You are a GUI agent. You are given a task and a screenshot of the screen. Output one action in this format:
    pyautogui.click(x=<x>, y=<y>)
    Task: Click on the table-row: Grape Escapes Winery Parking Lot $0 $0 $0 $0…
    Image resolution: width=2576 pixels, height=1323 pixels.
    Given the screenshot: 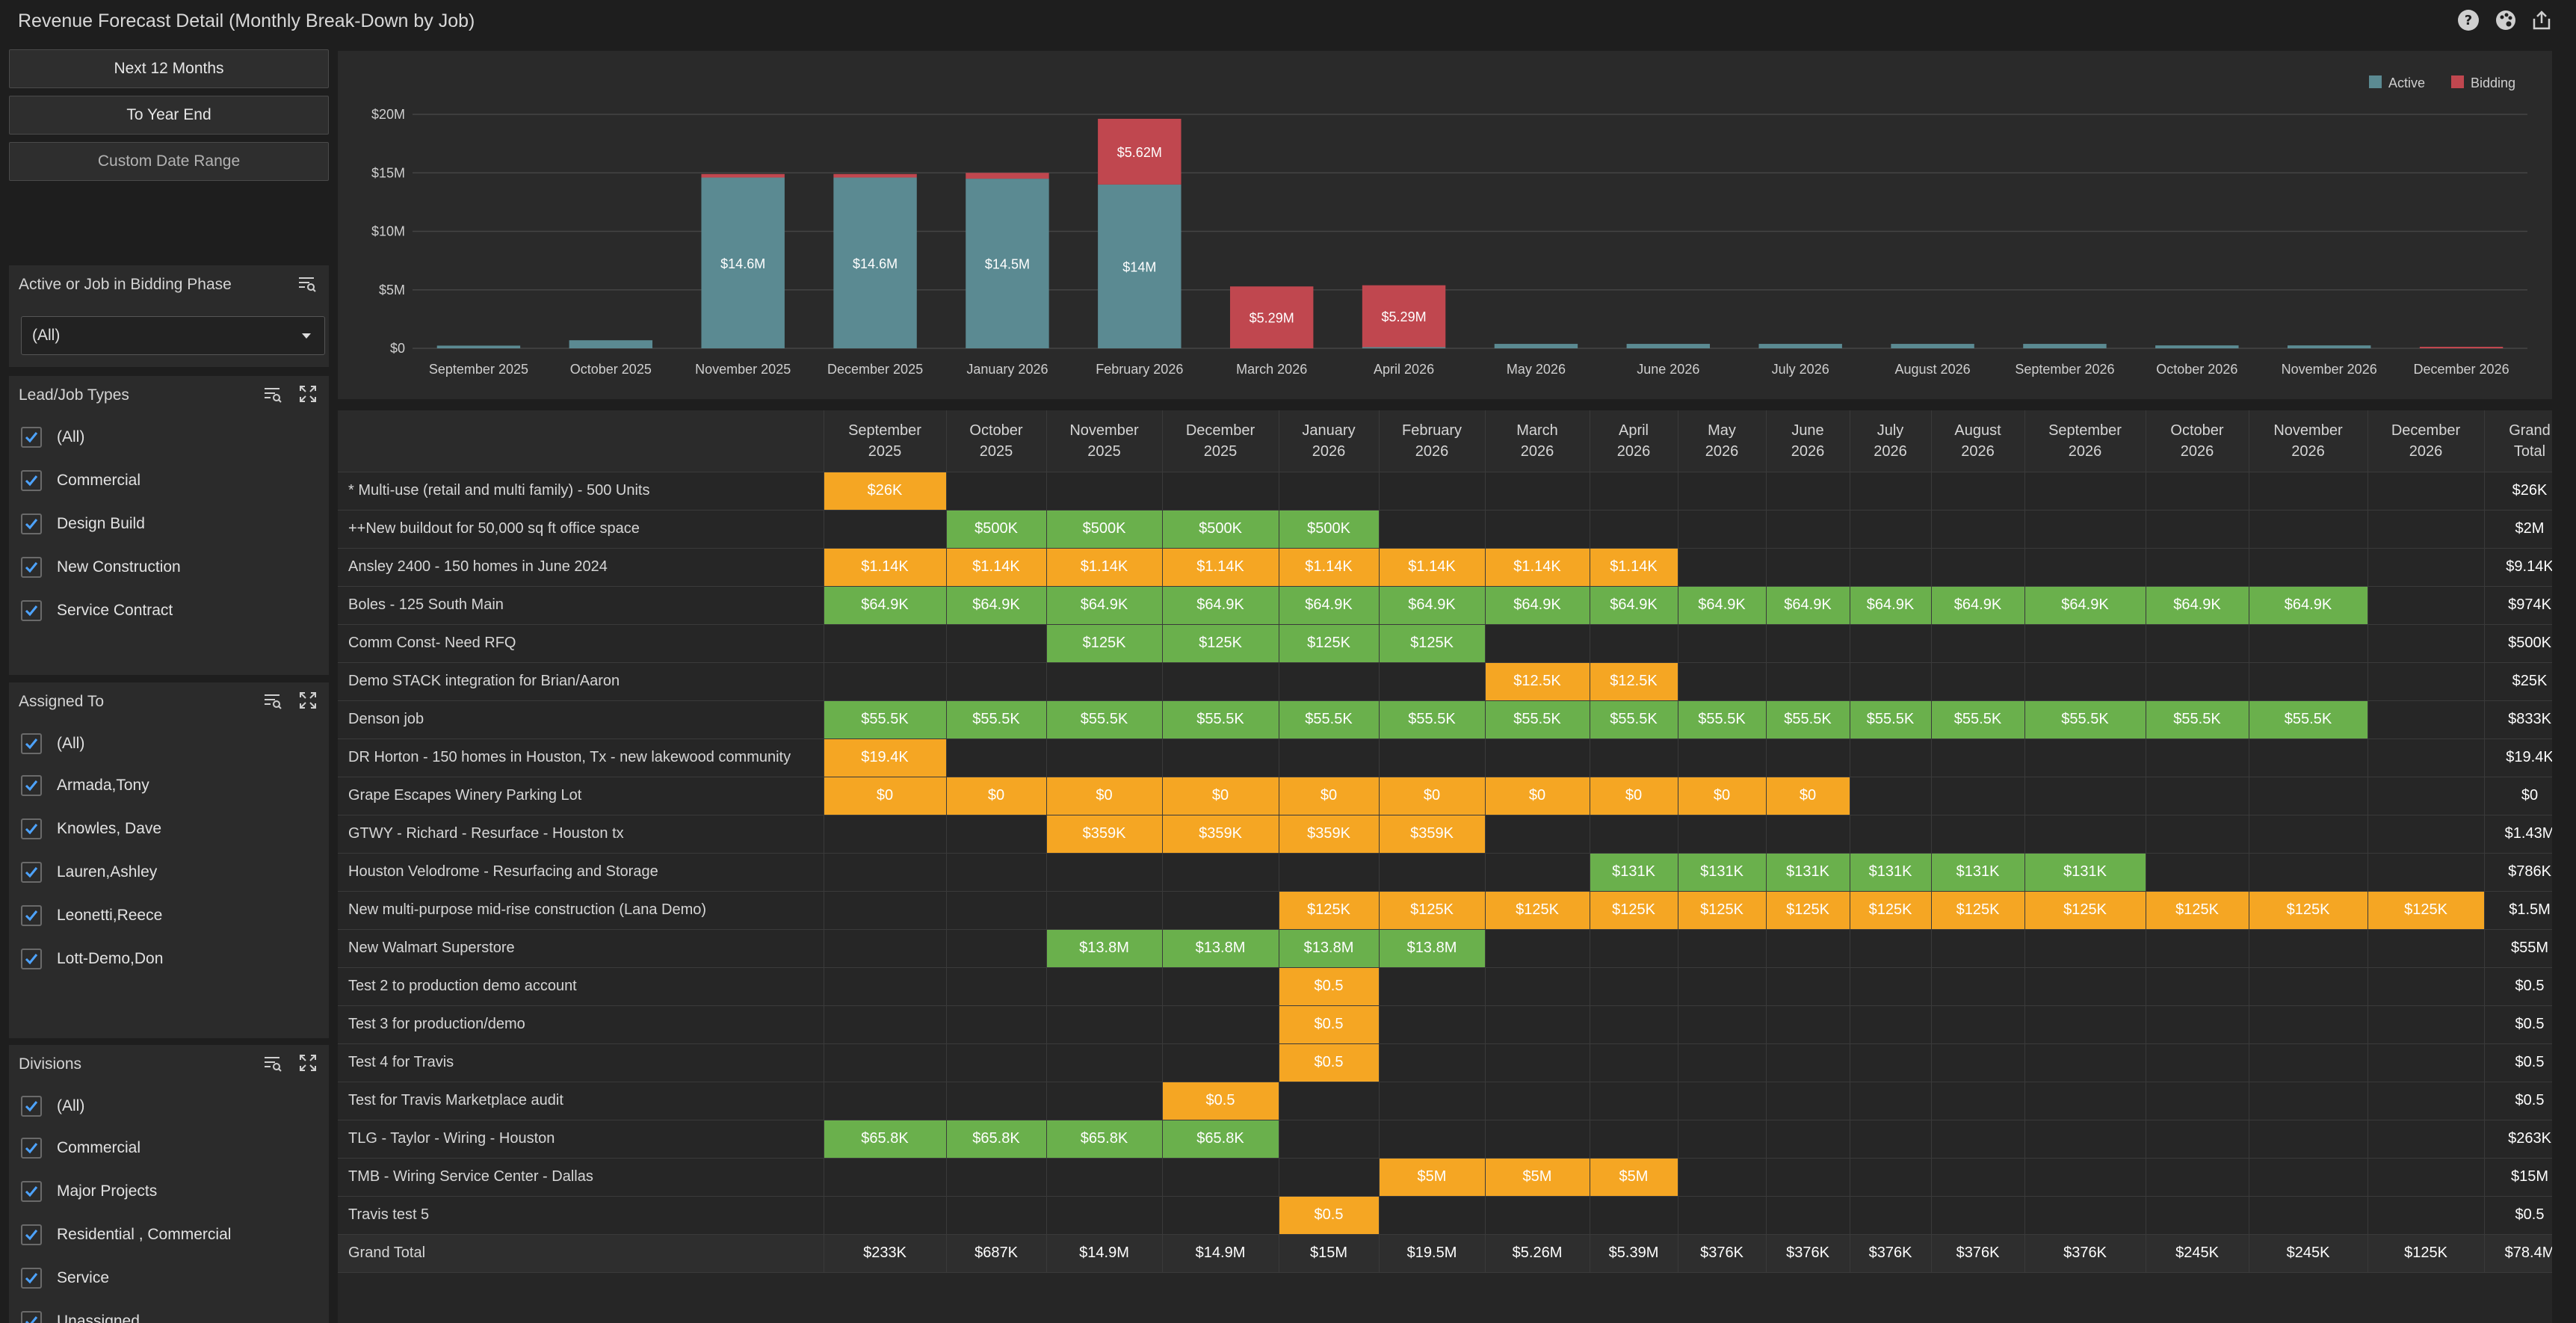 What is the action you would take?
    pyautogui.click(x=1445, y=796)
    